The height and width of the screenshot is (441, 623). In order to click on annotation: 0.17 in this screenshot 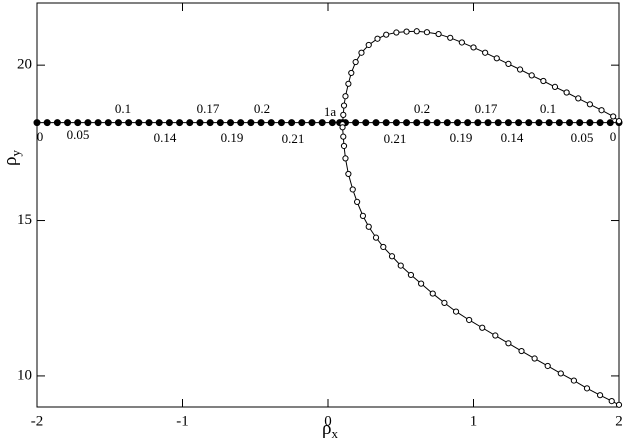, I will do `click(208, 108)`.